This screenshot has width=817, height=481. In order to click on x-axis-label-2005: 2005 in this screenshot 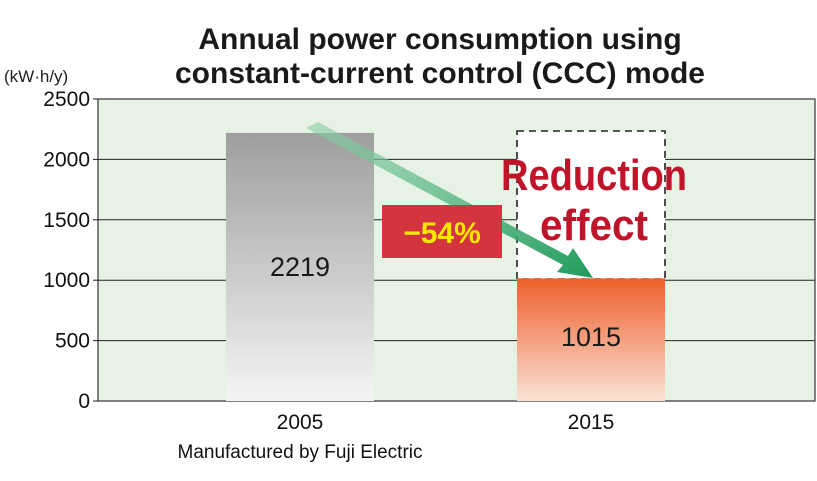, I will do `click(300, 422)`.